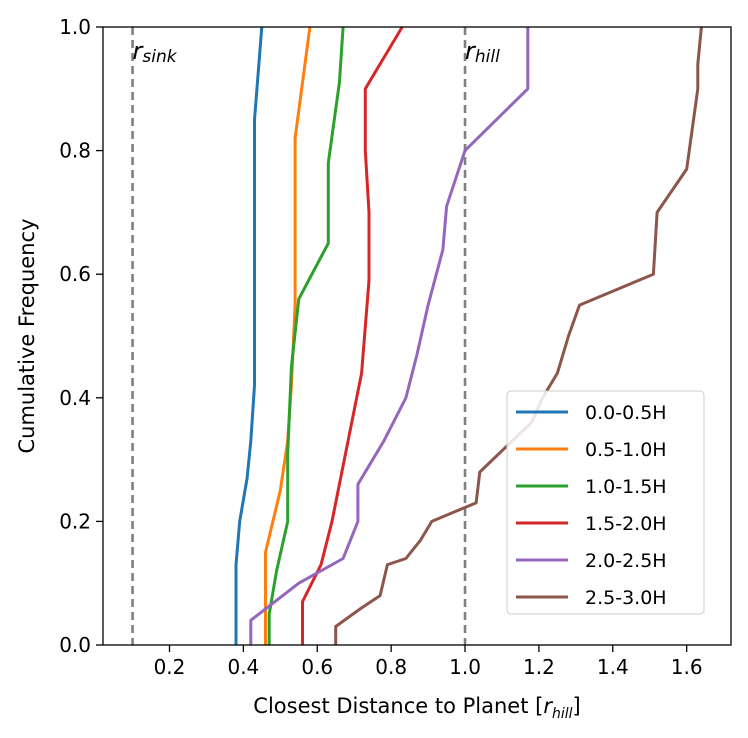 The image size is (748, 738). I want to click on y-tick-label: 0.6, so click(75, 274).